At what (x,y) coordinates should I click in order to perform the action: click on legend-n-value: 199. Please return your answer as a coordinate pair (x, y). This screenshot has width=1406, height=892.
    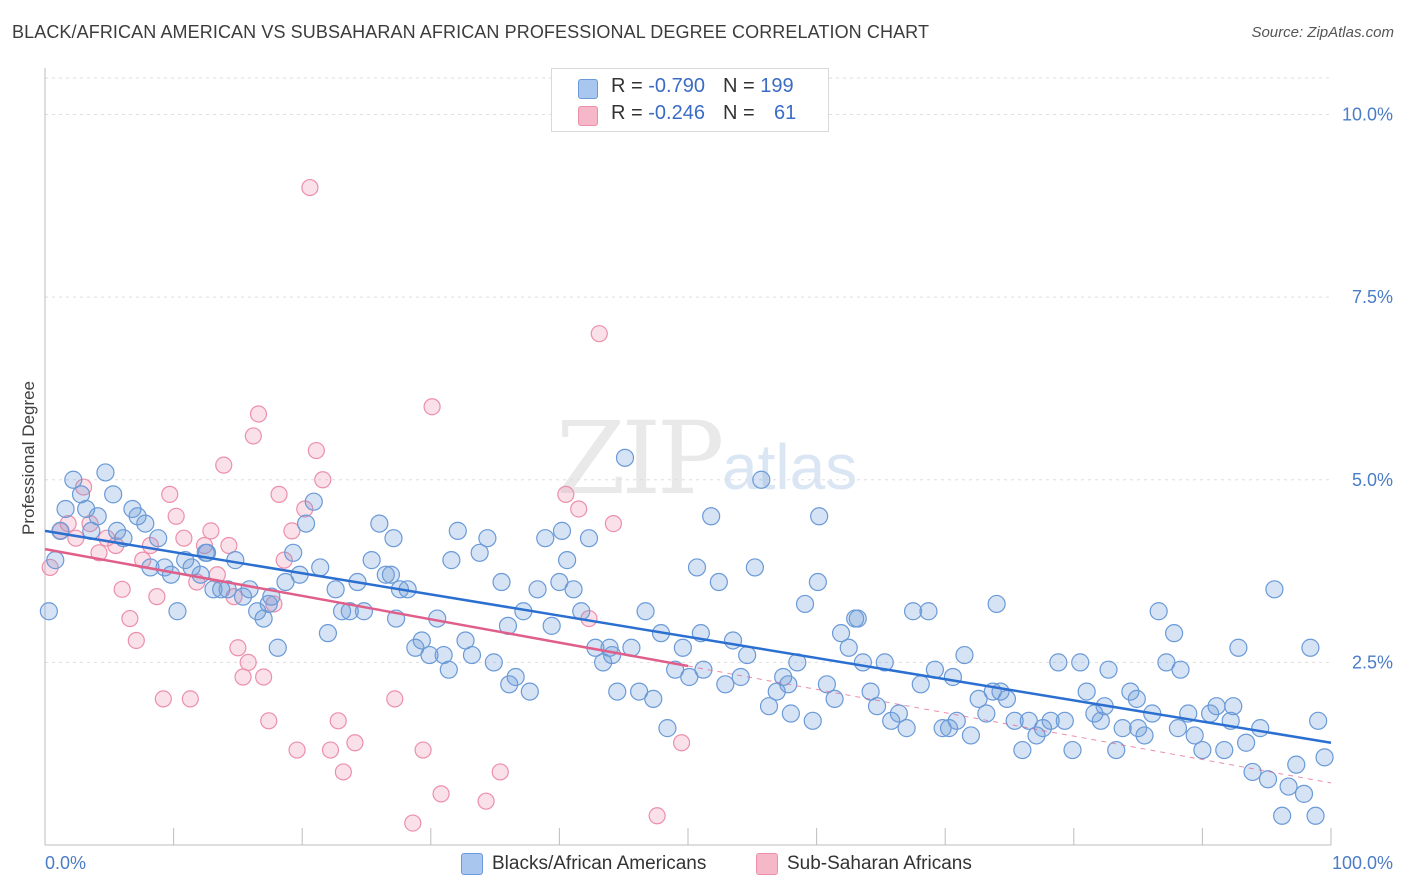
    Looking at the image, I should click on (777, 86).